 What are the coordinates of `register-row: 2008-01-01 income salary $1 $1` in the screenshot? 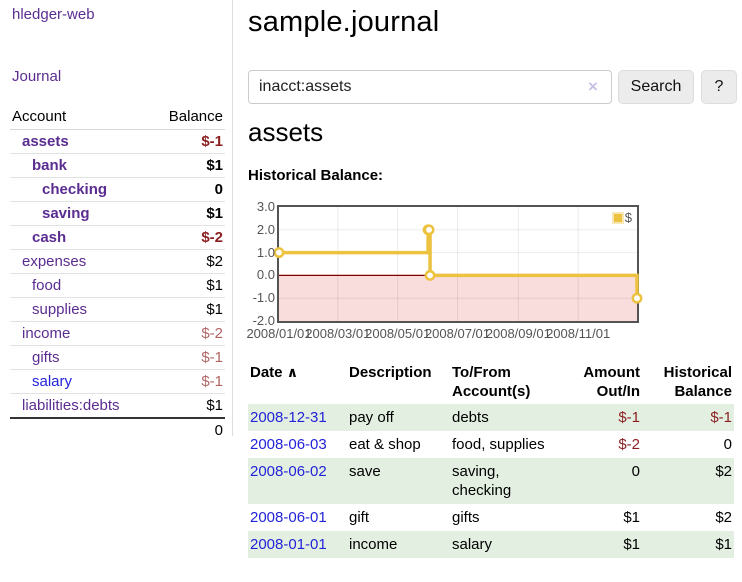 It's located at (491, 544).